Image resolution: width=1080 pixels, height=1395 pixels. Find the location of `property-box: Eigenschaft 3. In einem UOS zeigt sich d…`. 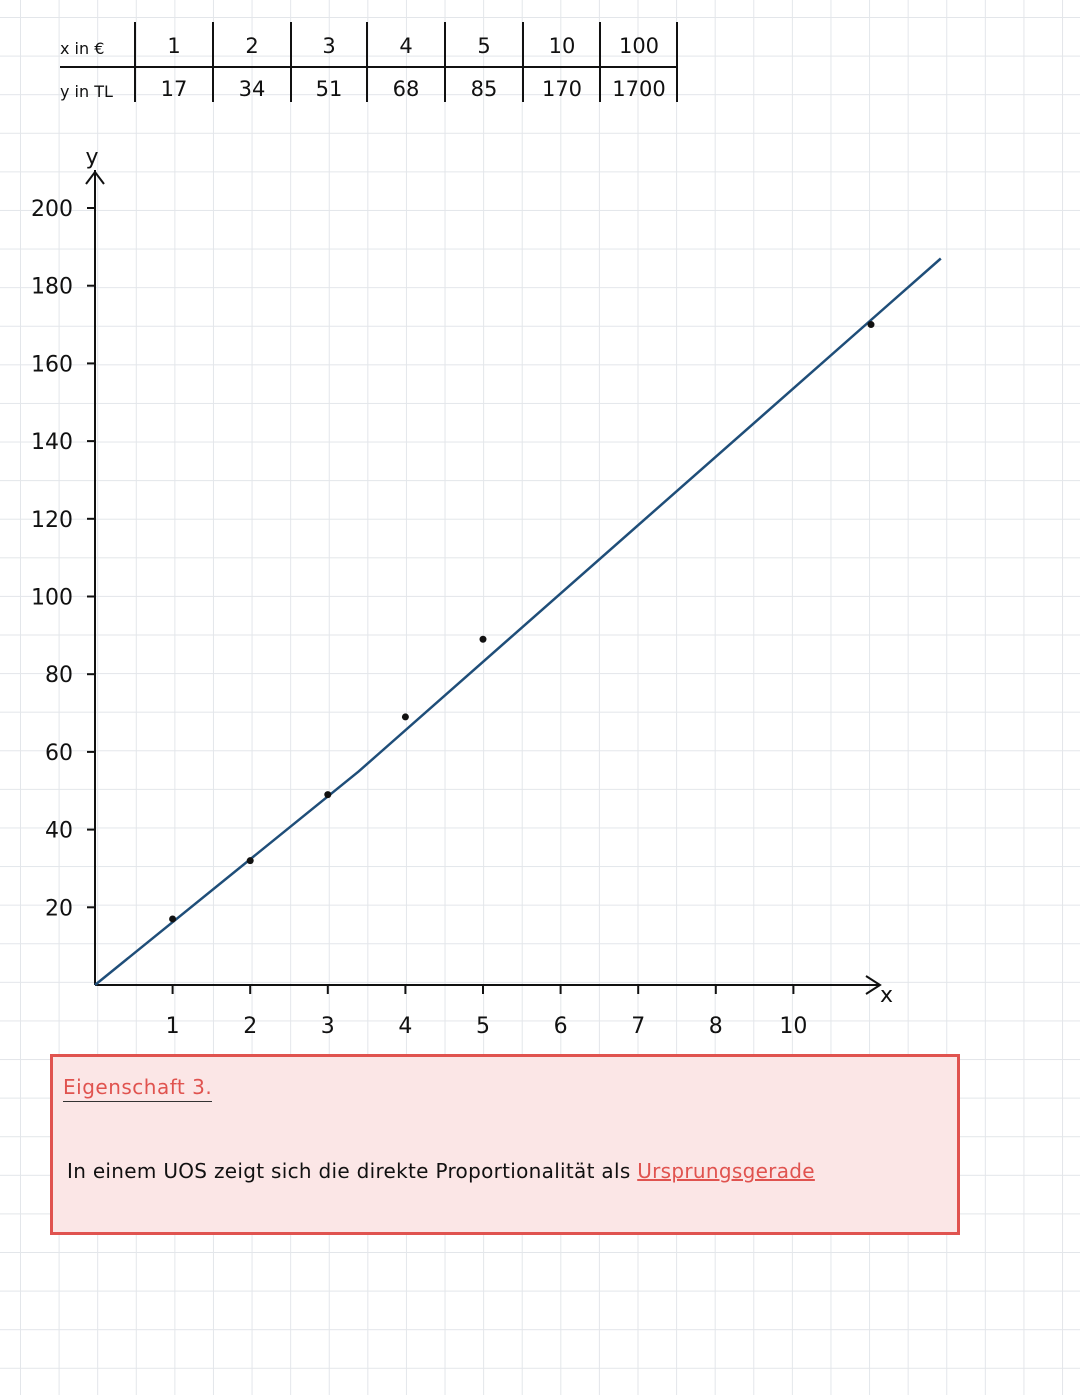

property-box: Eigenschaft 3. In einem UOS zeigt sich d… is located at coordinates (505, 1144).